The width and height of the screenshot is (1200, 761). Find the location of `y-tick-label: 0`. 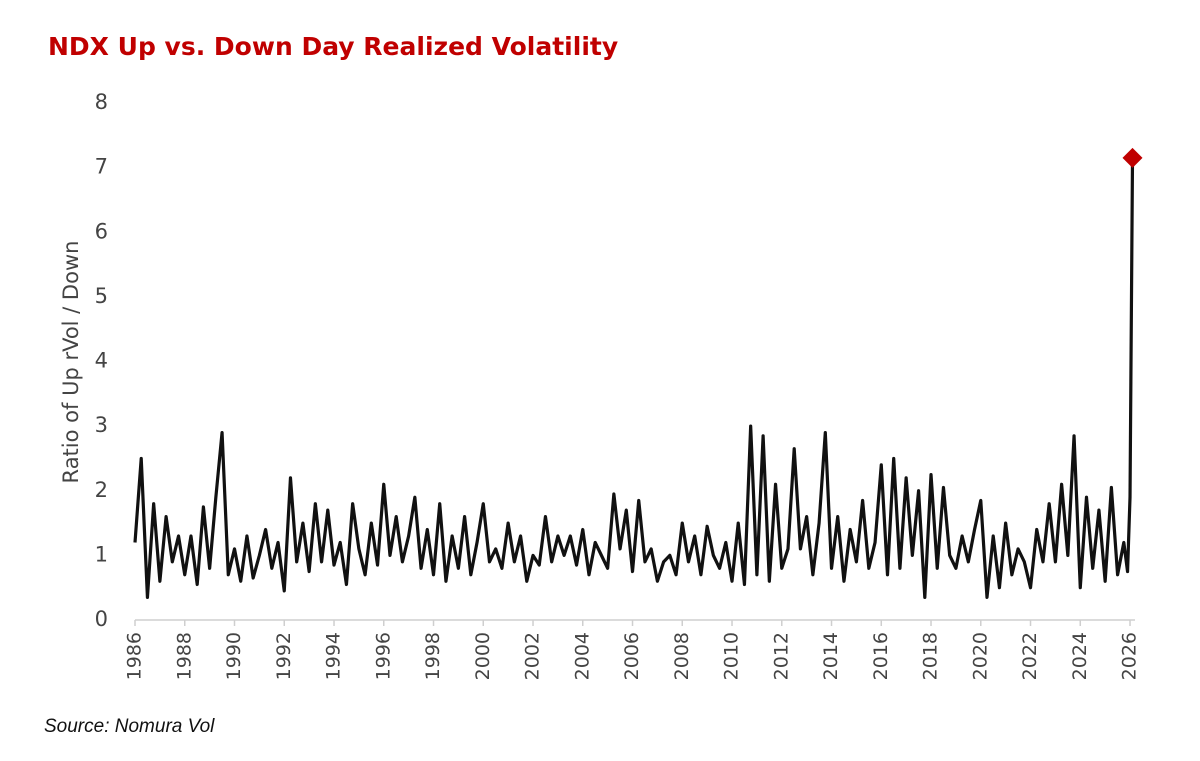

y-tick-label: 0 is located at coordinates (101, 619).